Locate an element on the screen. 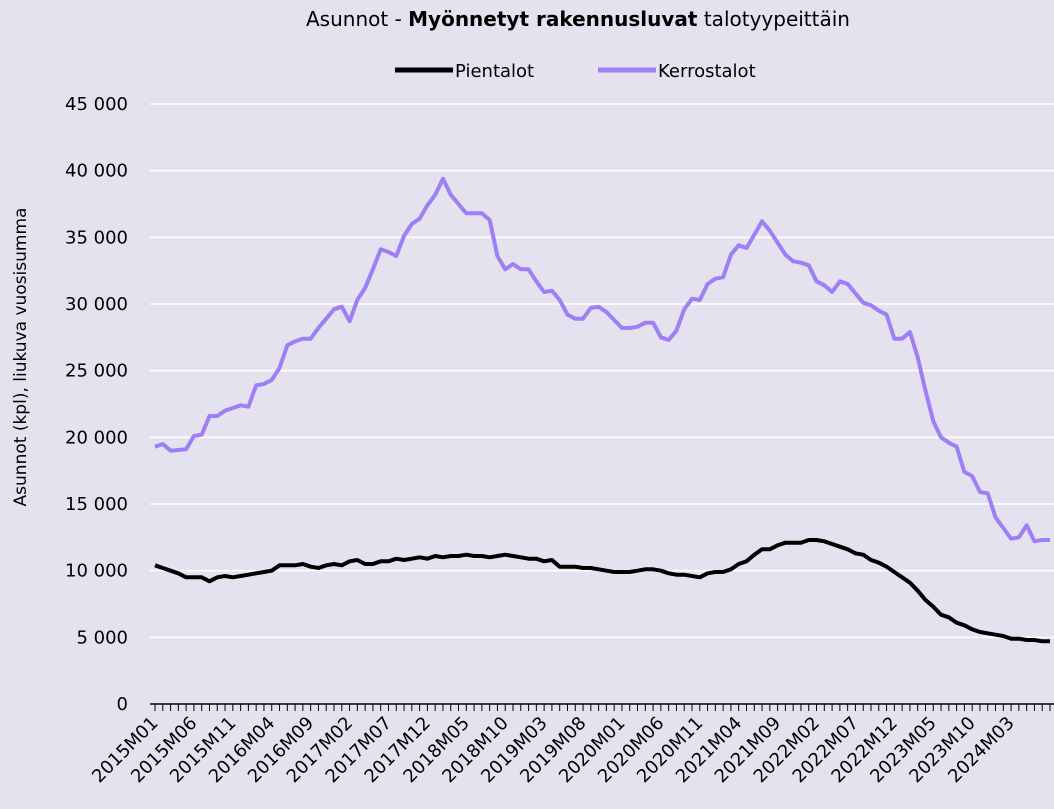 This screenshot has height=809, width=1054. y-tick-label: 40 000 is located at coordinates (96, 171).